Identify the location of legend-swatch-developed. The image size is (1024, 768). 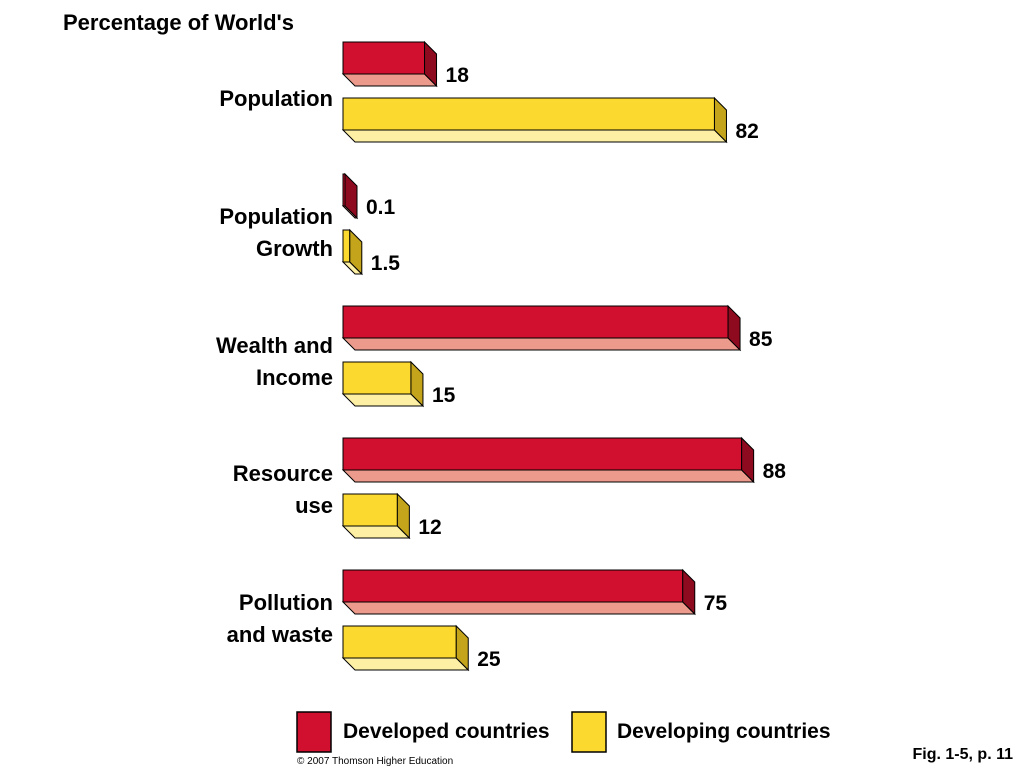
(314, 732).